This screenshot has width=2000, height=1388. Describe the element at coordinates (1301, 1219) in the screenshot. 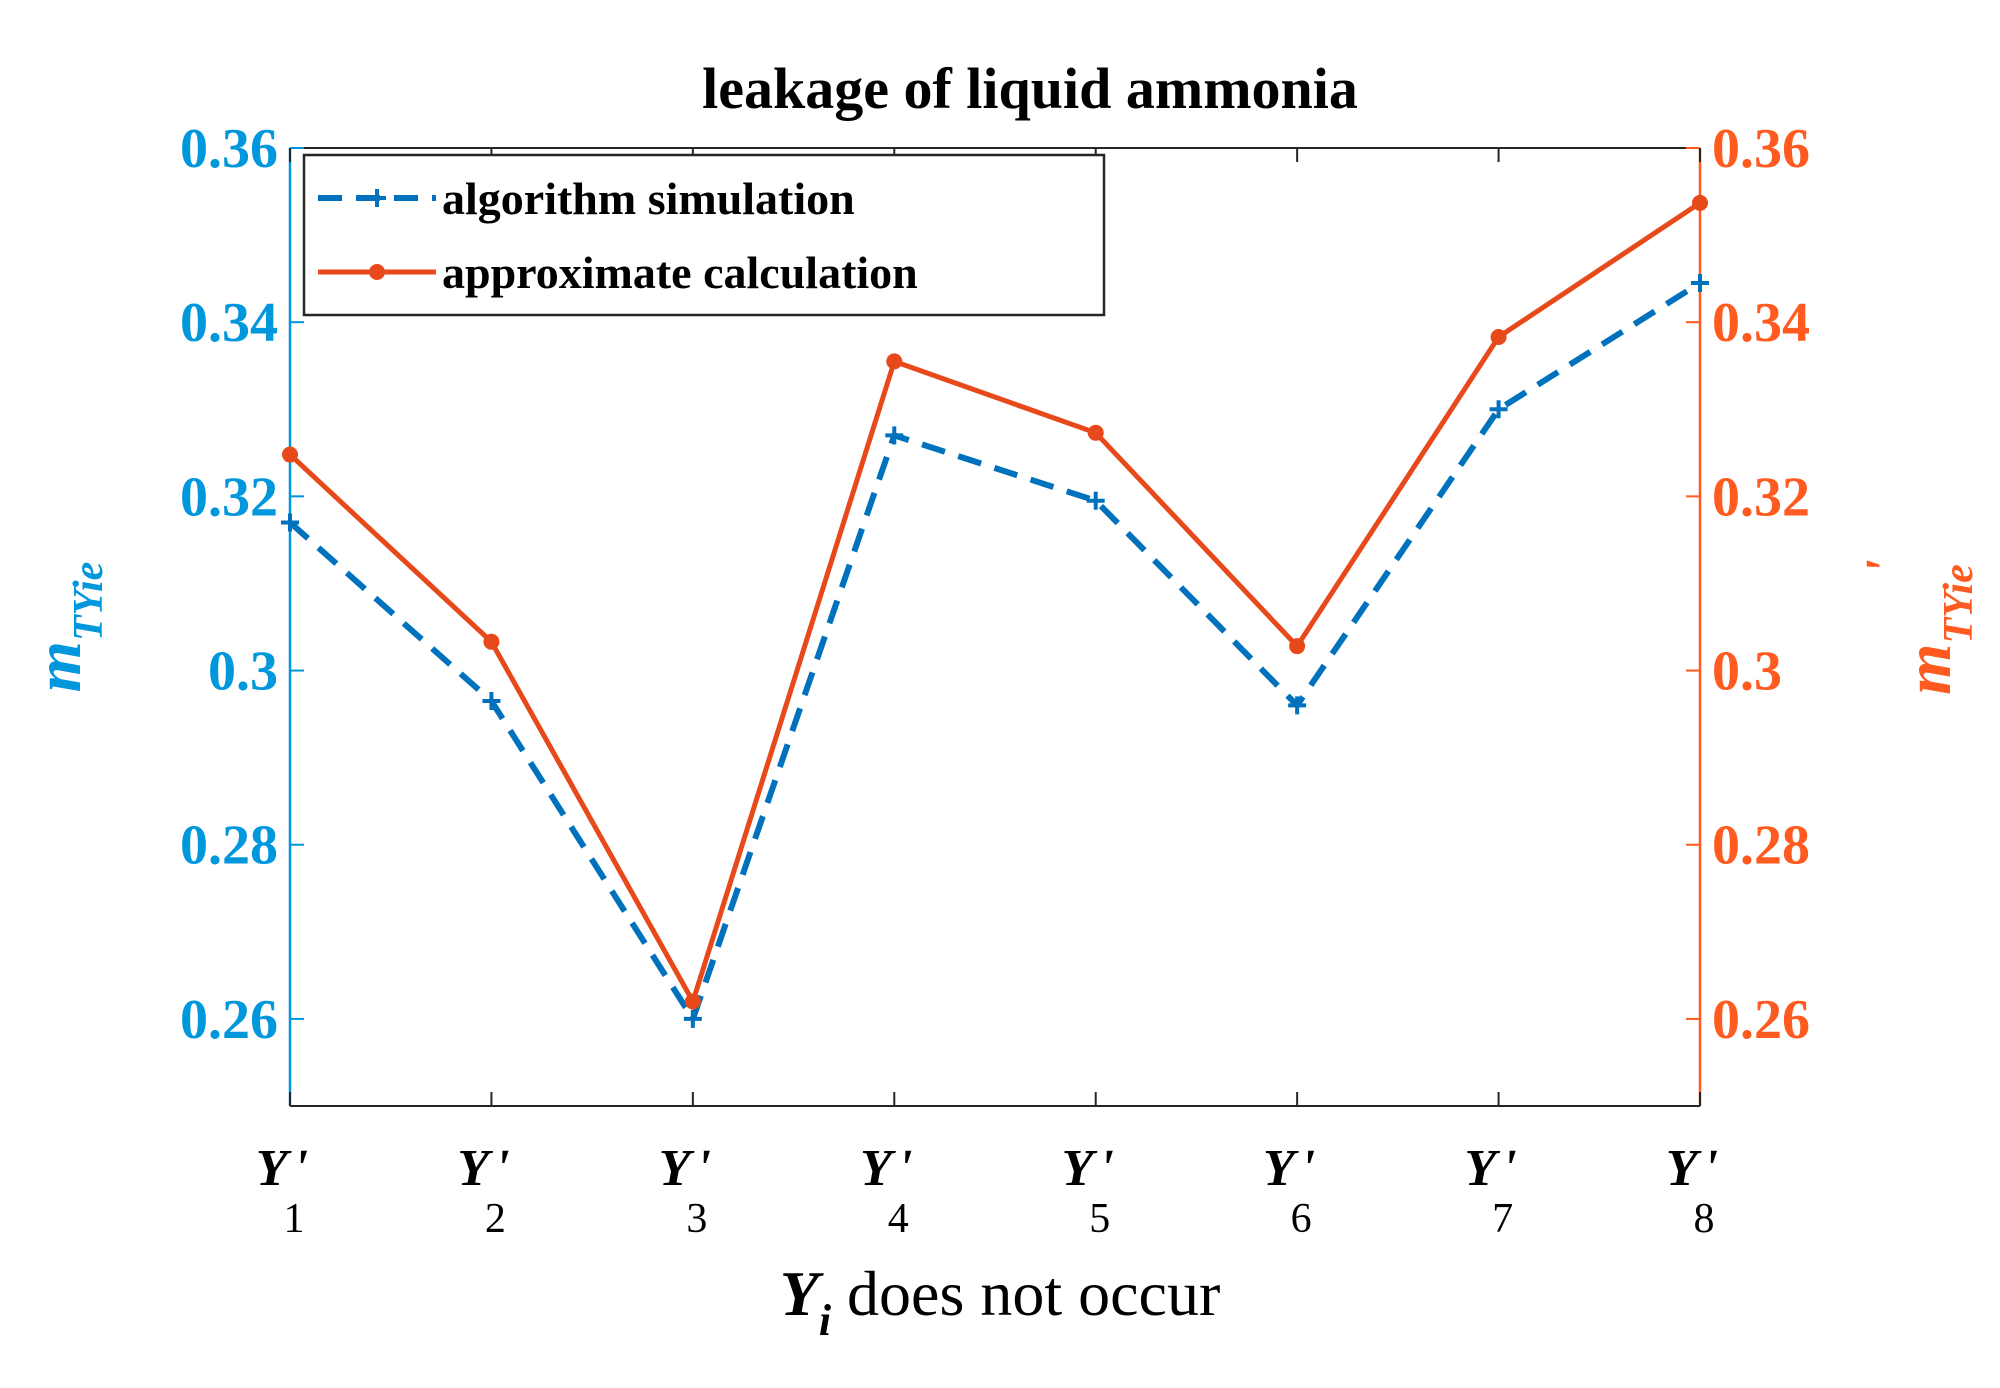

I see `x-tick-label-sub: 6` at that location.